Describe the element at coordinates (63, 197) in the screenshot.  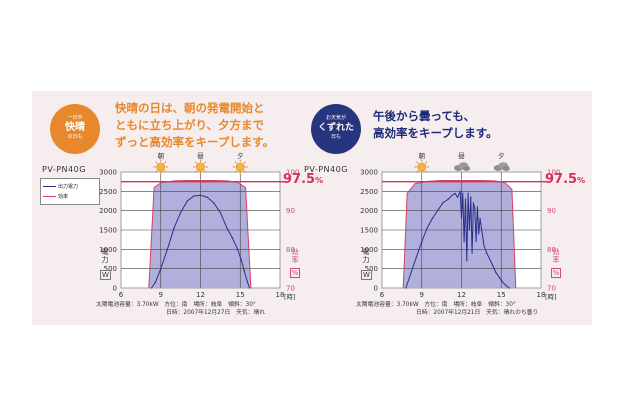
I see `legend-label: 効率` at that location.